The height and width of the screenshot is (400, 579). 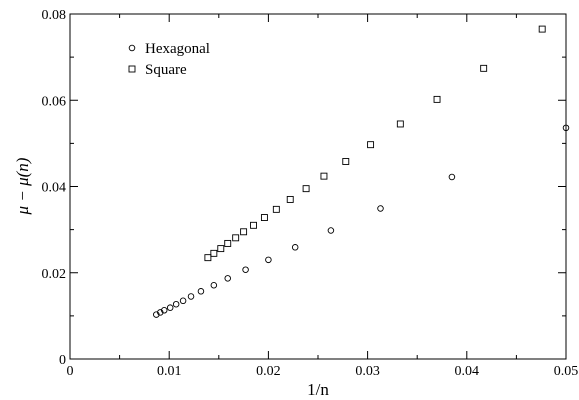 What do you see at coordinates (54, 101) in the screenshot?
I see `y-tick-label: 0.06` at bounding box center [54, 101].